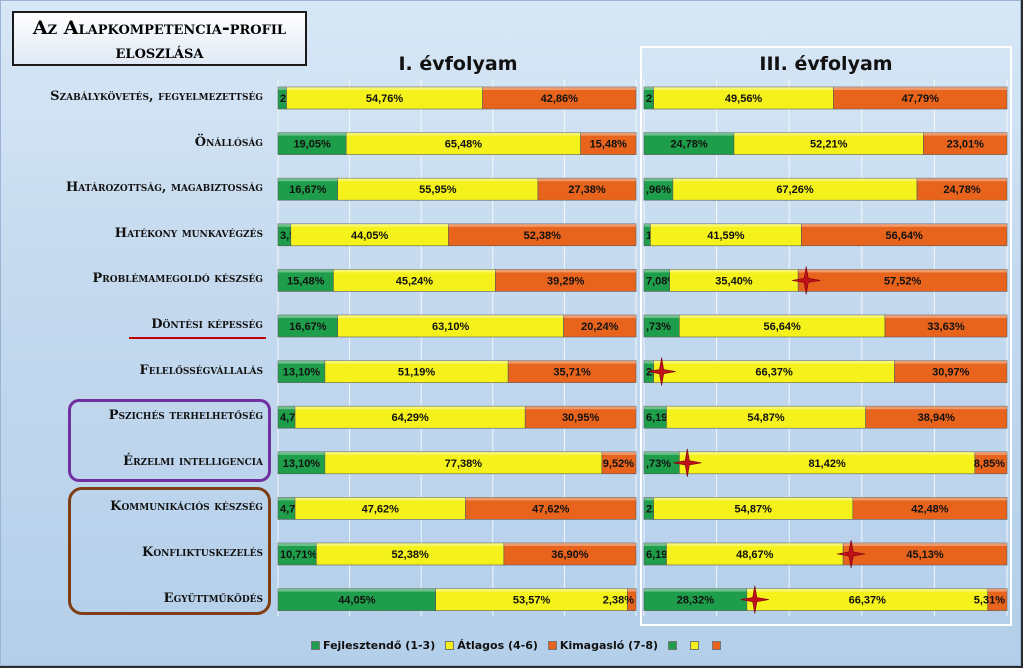 Image resolution: width=1023 pixels, height=668 pixels. What do you see at coordinates (618, 601) in the screenshot?
I see `data-label: 2,38%` at bounding box center [618, 601].